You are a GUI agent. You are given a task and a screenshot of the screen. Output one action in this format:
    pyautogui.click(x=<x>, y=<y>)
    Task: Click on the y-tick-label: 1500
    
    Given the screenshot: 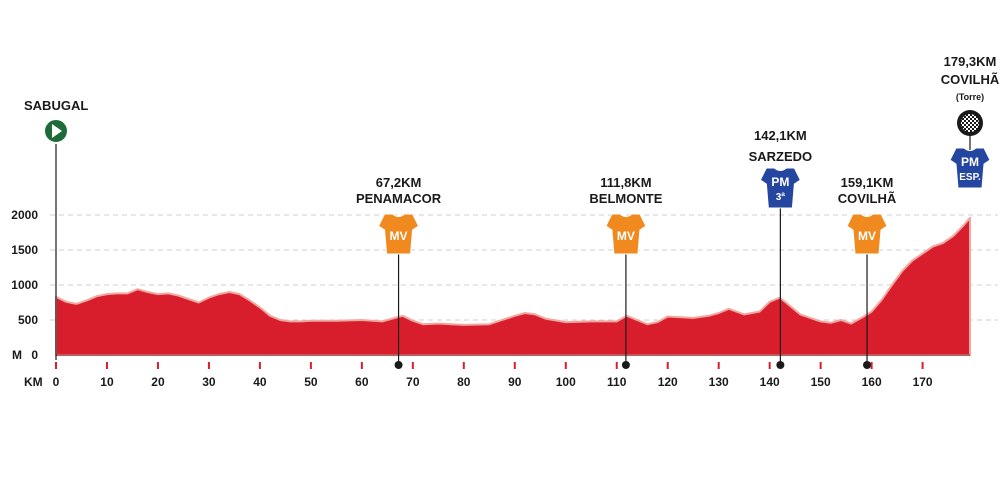 What is the action you would take?
    pyautogui.click(x=24, y=250)
    